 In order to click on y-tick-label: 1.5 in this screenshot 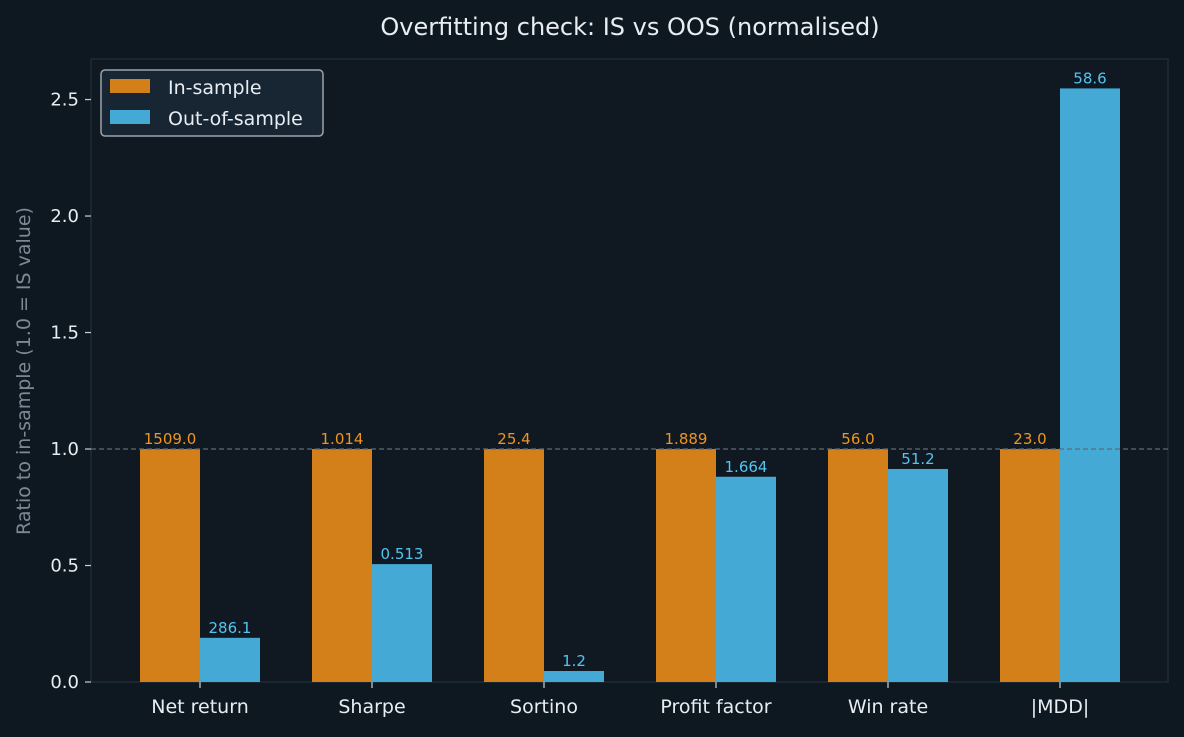, I will do `click(64, 333)`.